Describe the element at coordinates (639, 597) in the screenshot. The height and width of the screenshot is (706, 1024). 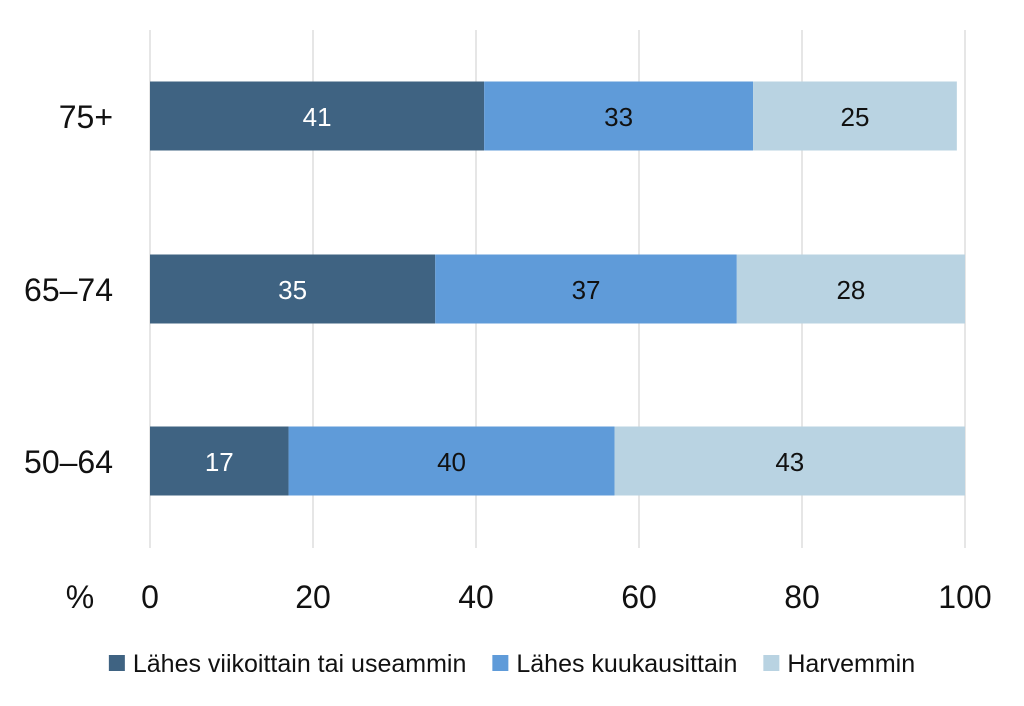
I see `x-tick-label: 60` at that location.